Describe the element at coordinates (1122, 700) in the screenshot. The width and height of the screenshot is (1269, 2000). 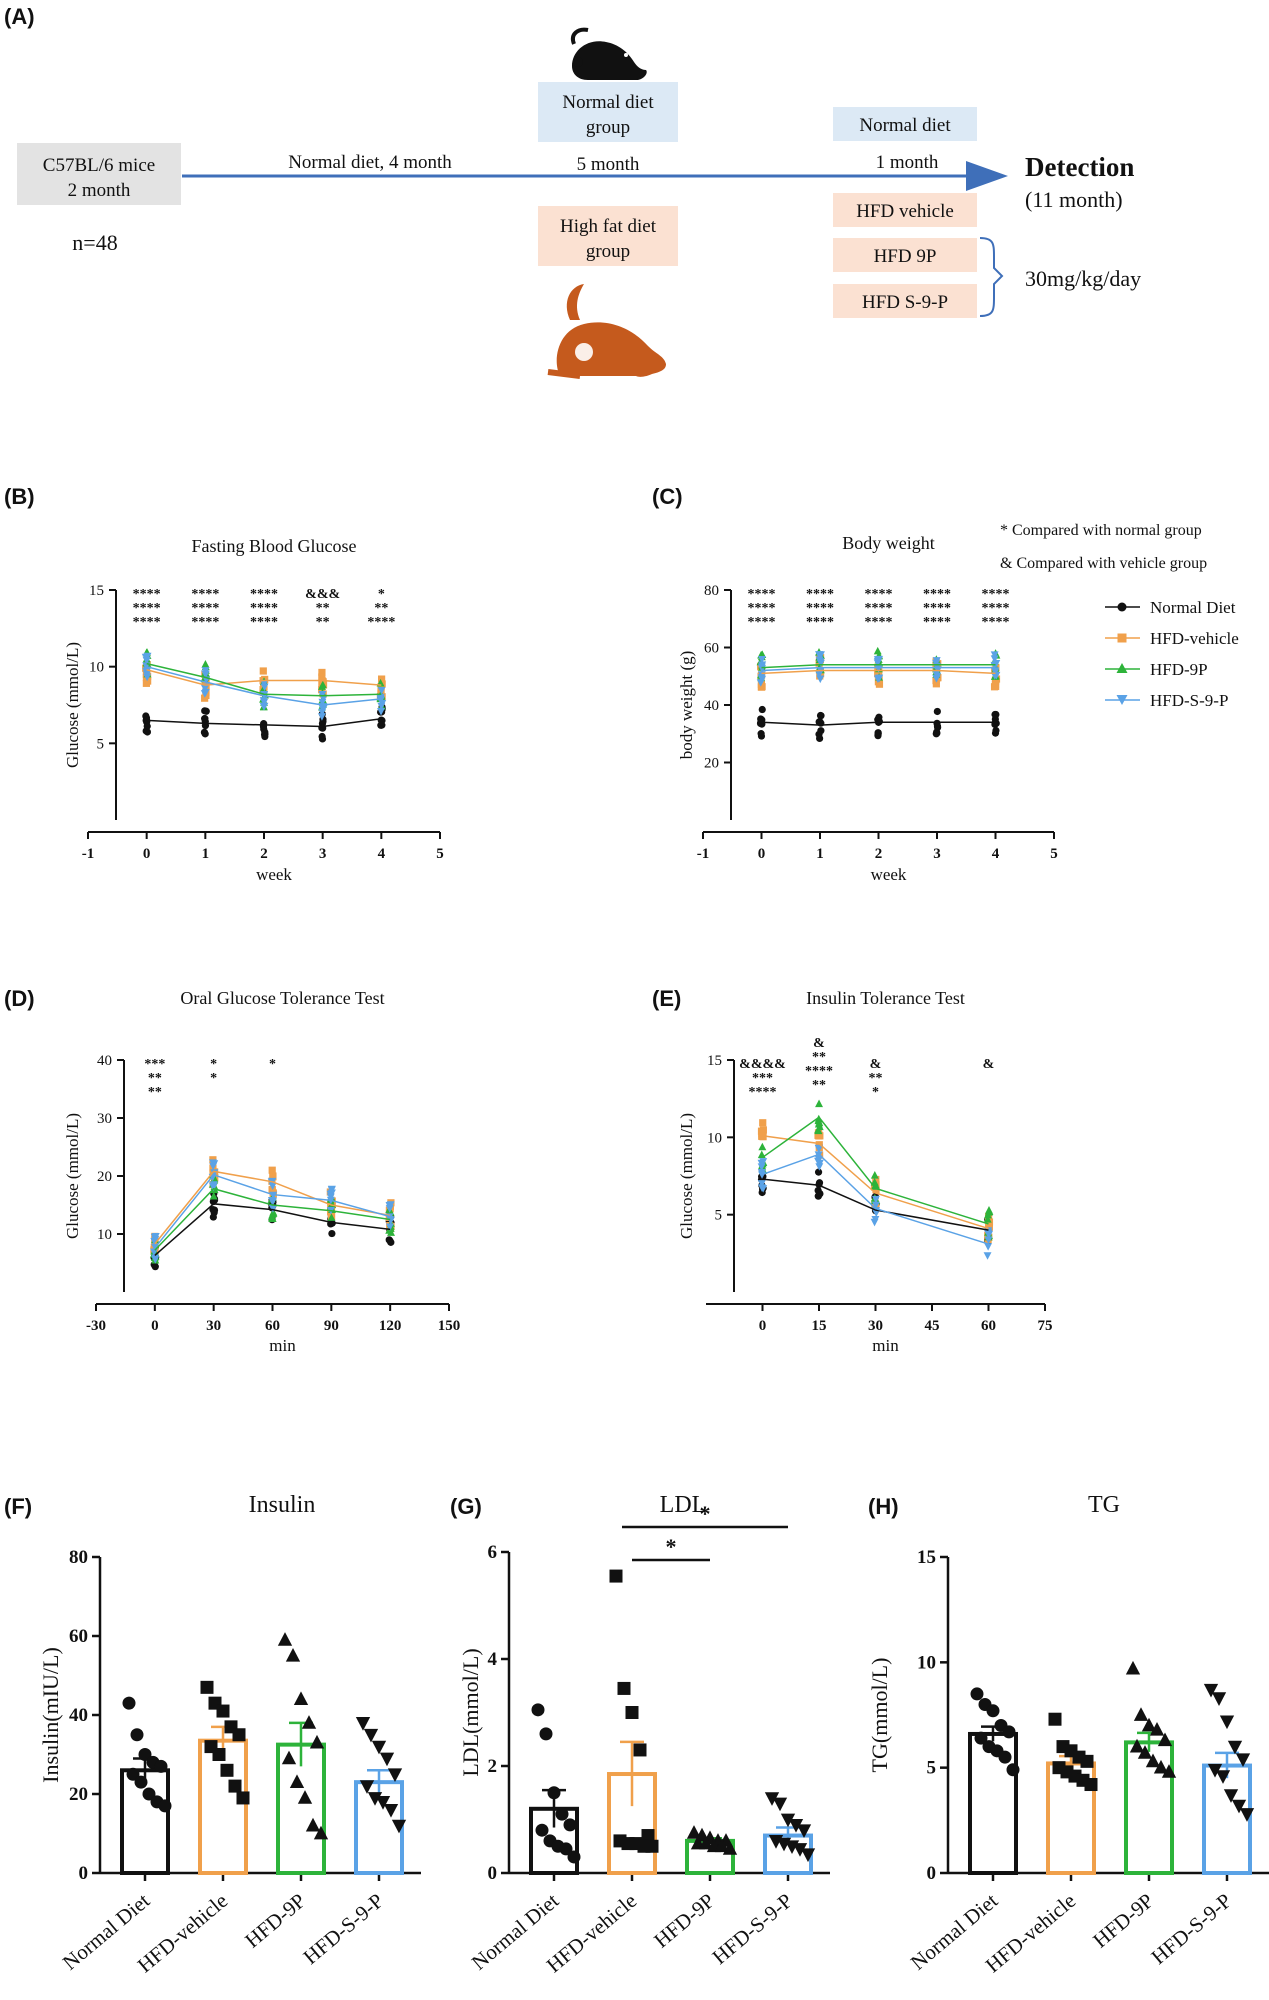
I see `legend-marker-triangle-down` at that location.